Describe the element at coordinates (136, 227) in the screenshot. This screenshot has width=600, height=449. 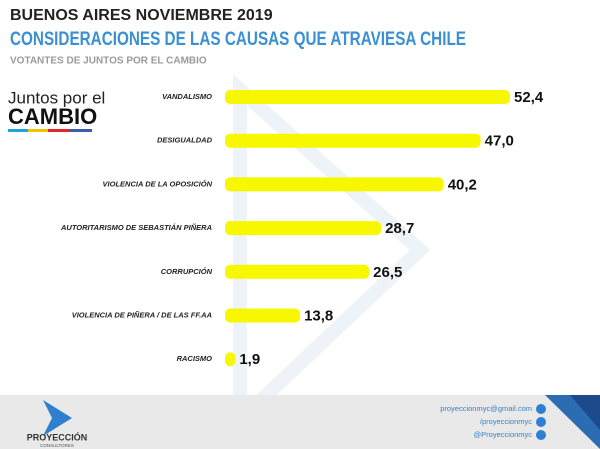
I see `category-label: AUTORITARISMO DE SEBASTIÁN PIÑERA` at that location.